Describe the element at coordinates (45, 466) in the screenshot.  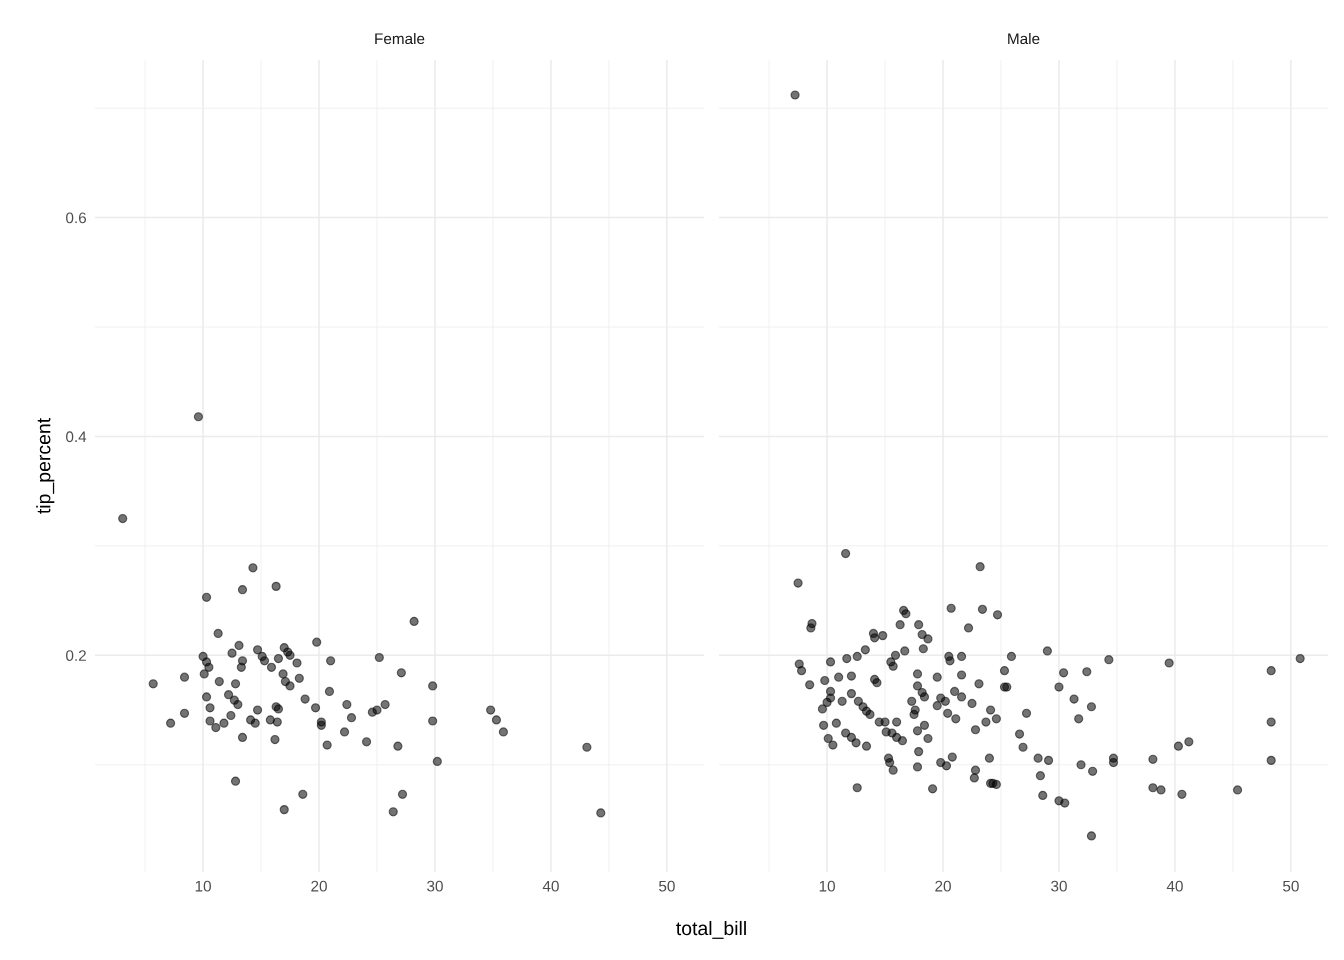
I see `y-axis-title: tip_percent` at that location.